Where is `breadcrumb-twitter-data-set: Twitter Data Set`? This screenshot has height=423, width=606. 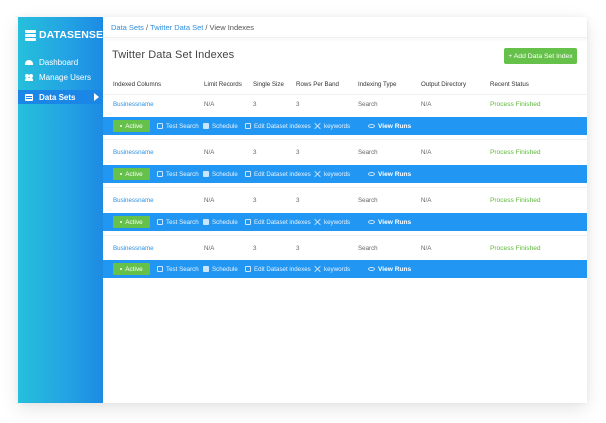 breadcrumb-twitter-data-set: Twitter Data Set is located at coordinates (177, 27).